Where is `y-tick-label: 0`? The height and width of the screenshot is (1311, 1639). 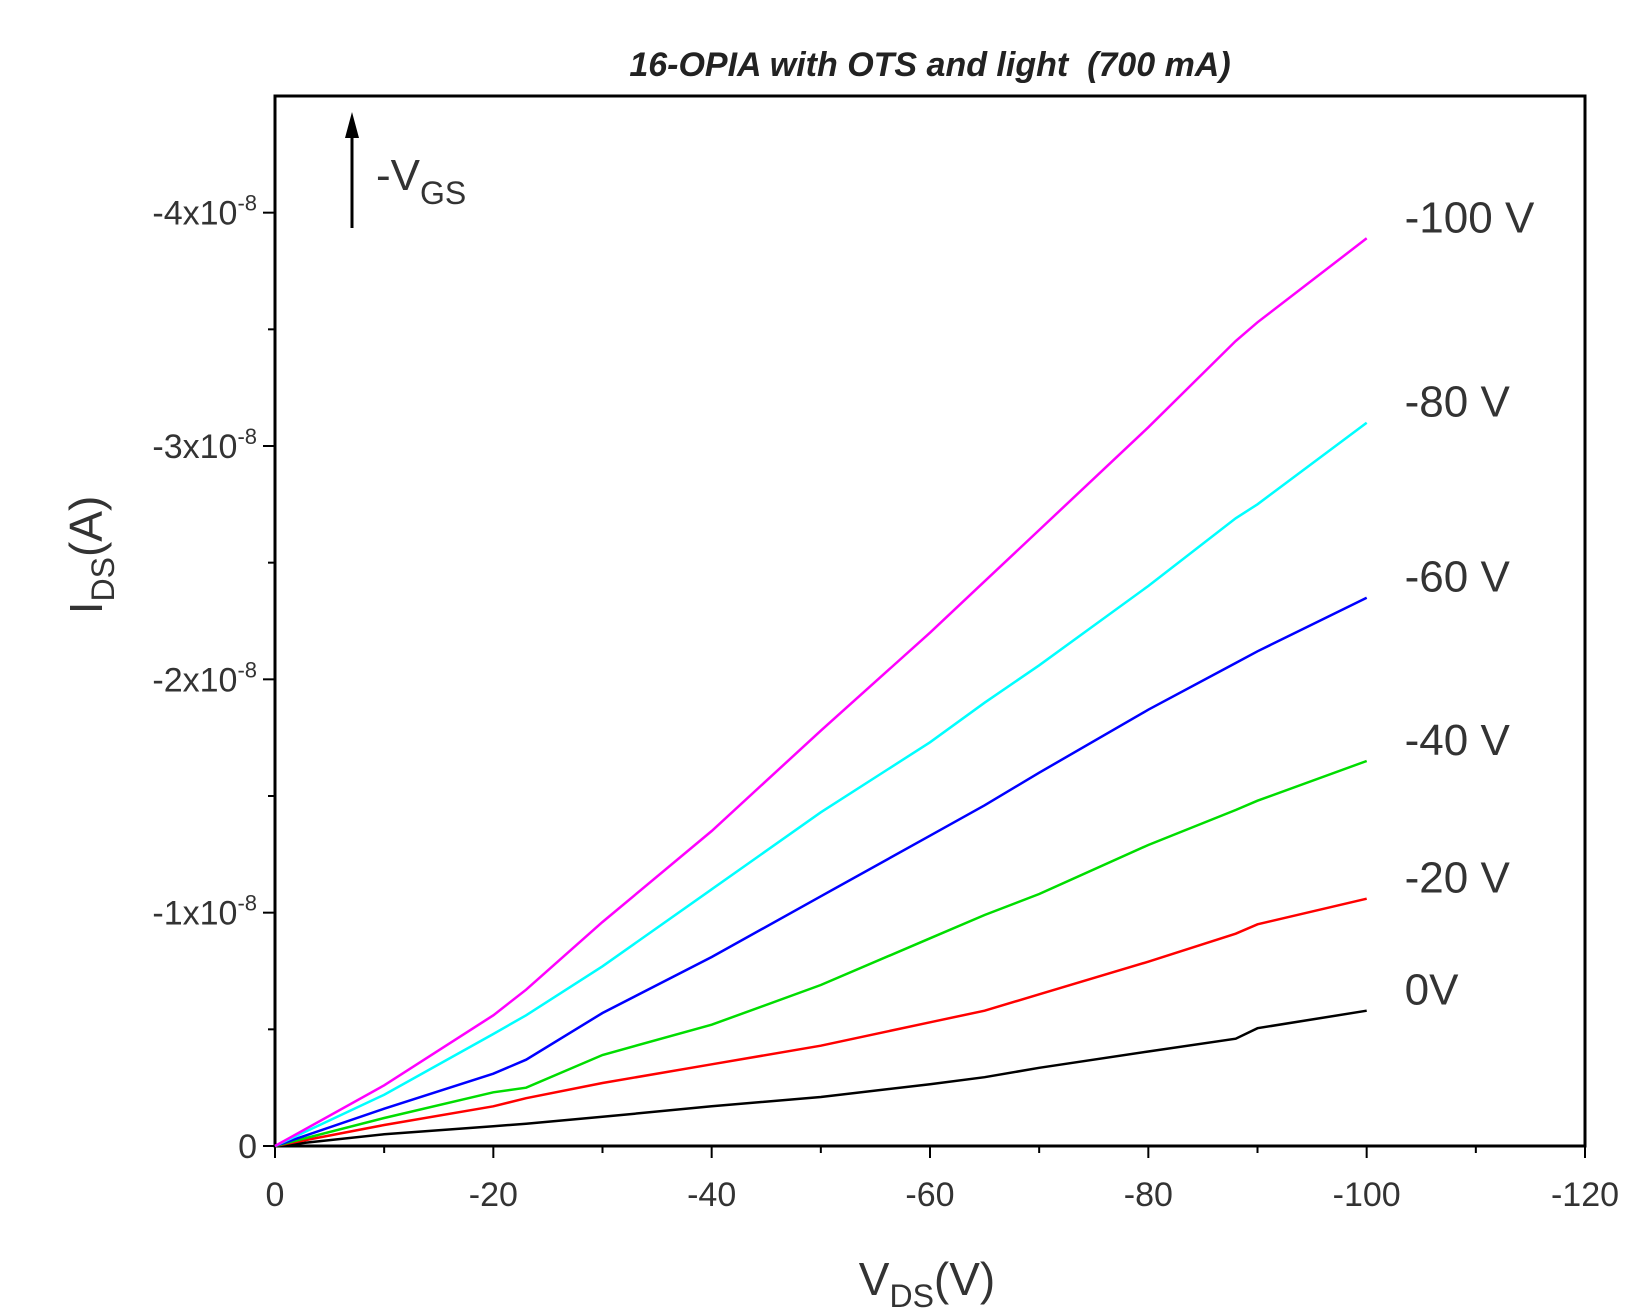
y-tick-label: 0 is located at coordinates (247, 1147).